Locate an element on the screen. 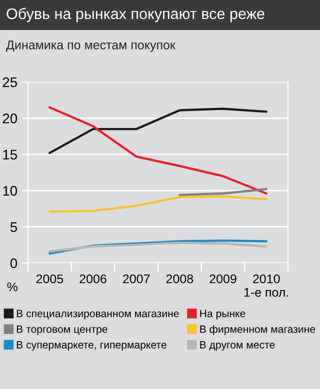 Image resolution: width=320 pixels, height=389 pixels. x-tick-label: 2005 is located at coordinates (50, 279).